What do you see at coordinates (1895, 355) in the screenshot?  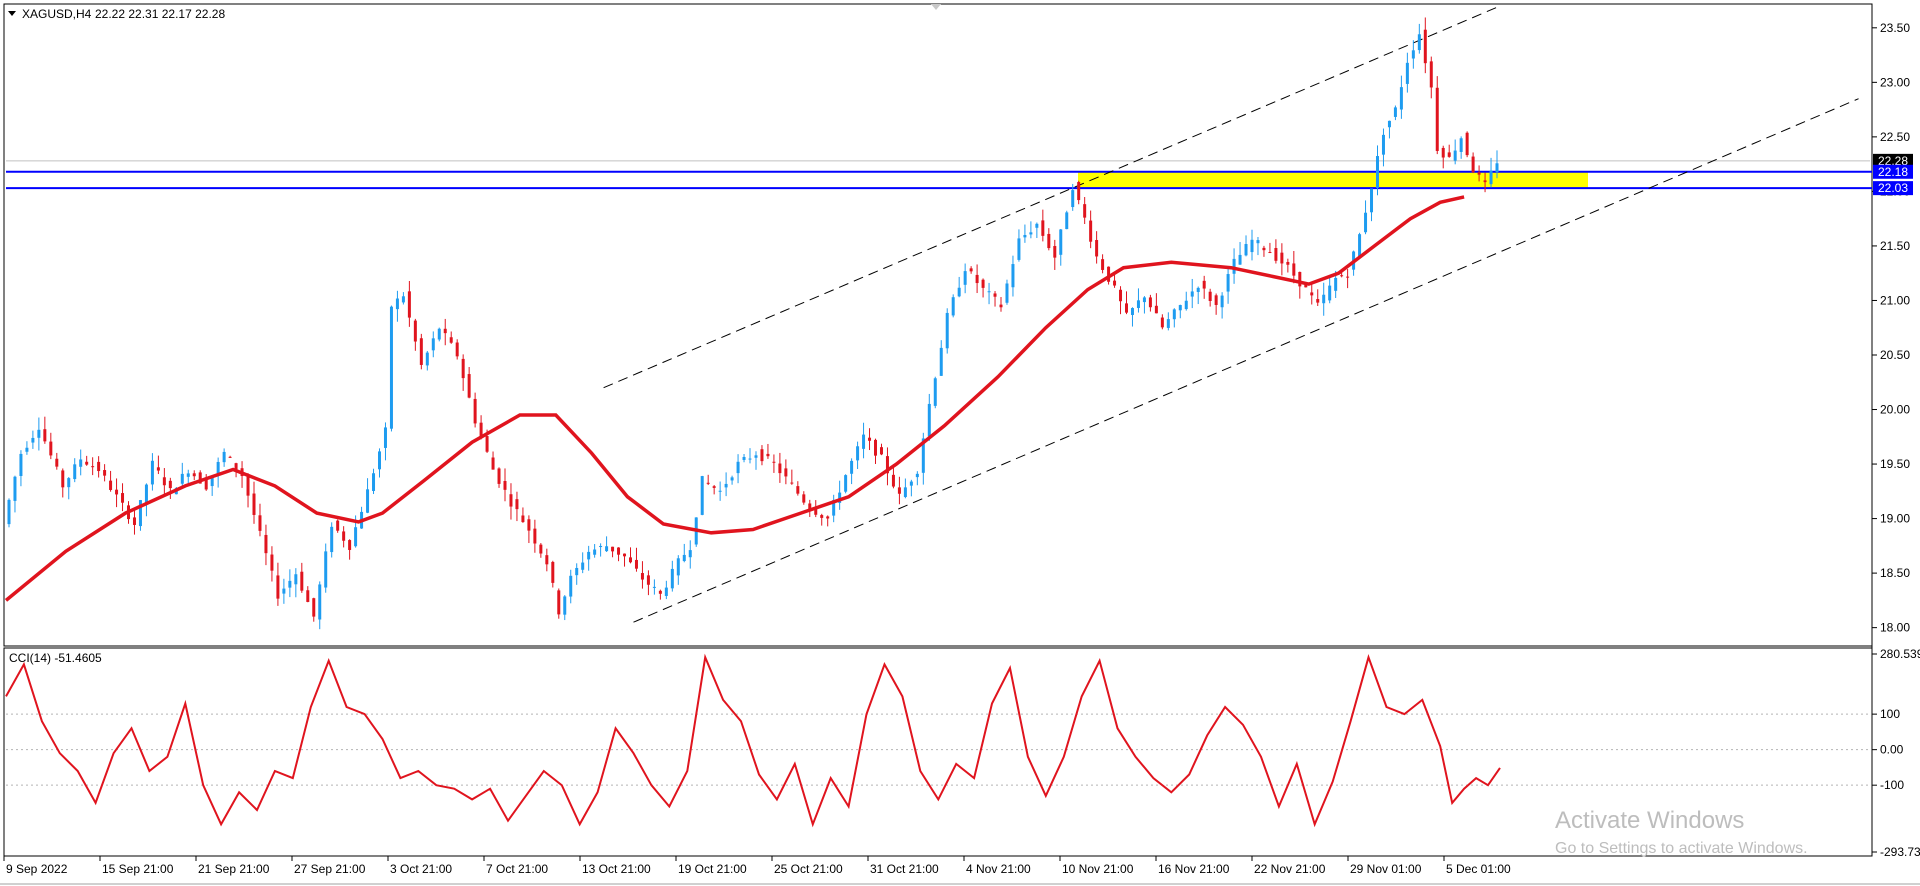 I see `price-tick-label: 20.50` at bounding box center [1895, 355].